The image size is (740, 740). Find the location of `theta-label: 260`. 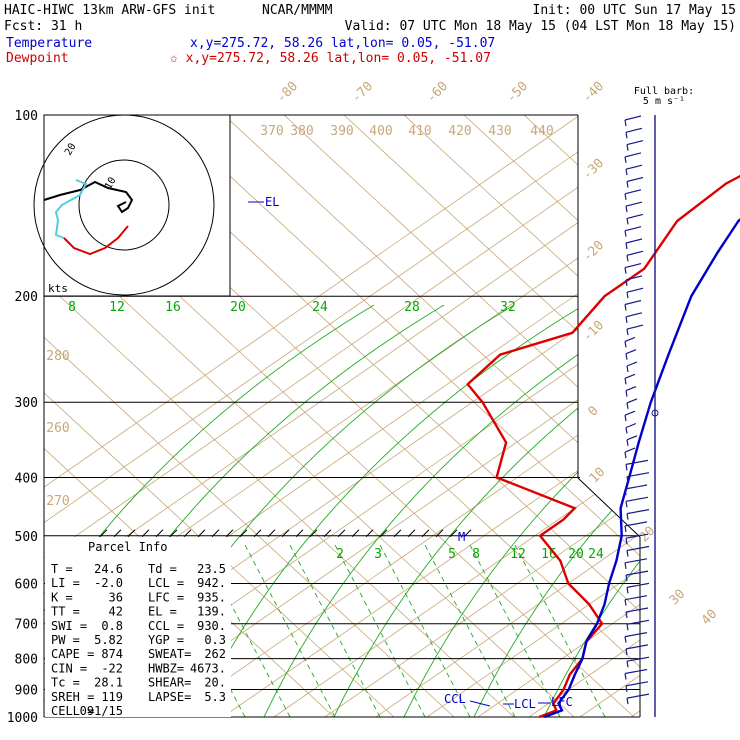

theta-label: 260 is located at coordinates (57, 428).